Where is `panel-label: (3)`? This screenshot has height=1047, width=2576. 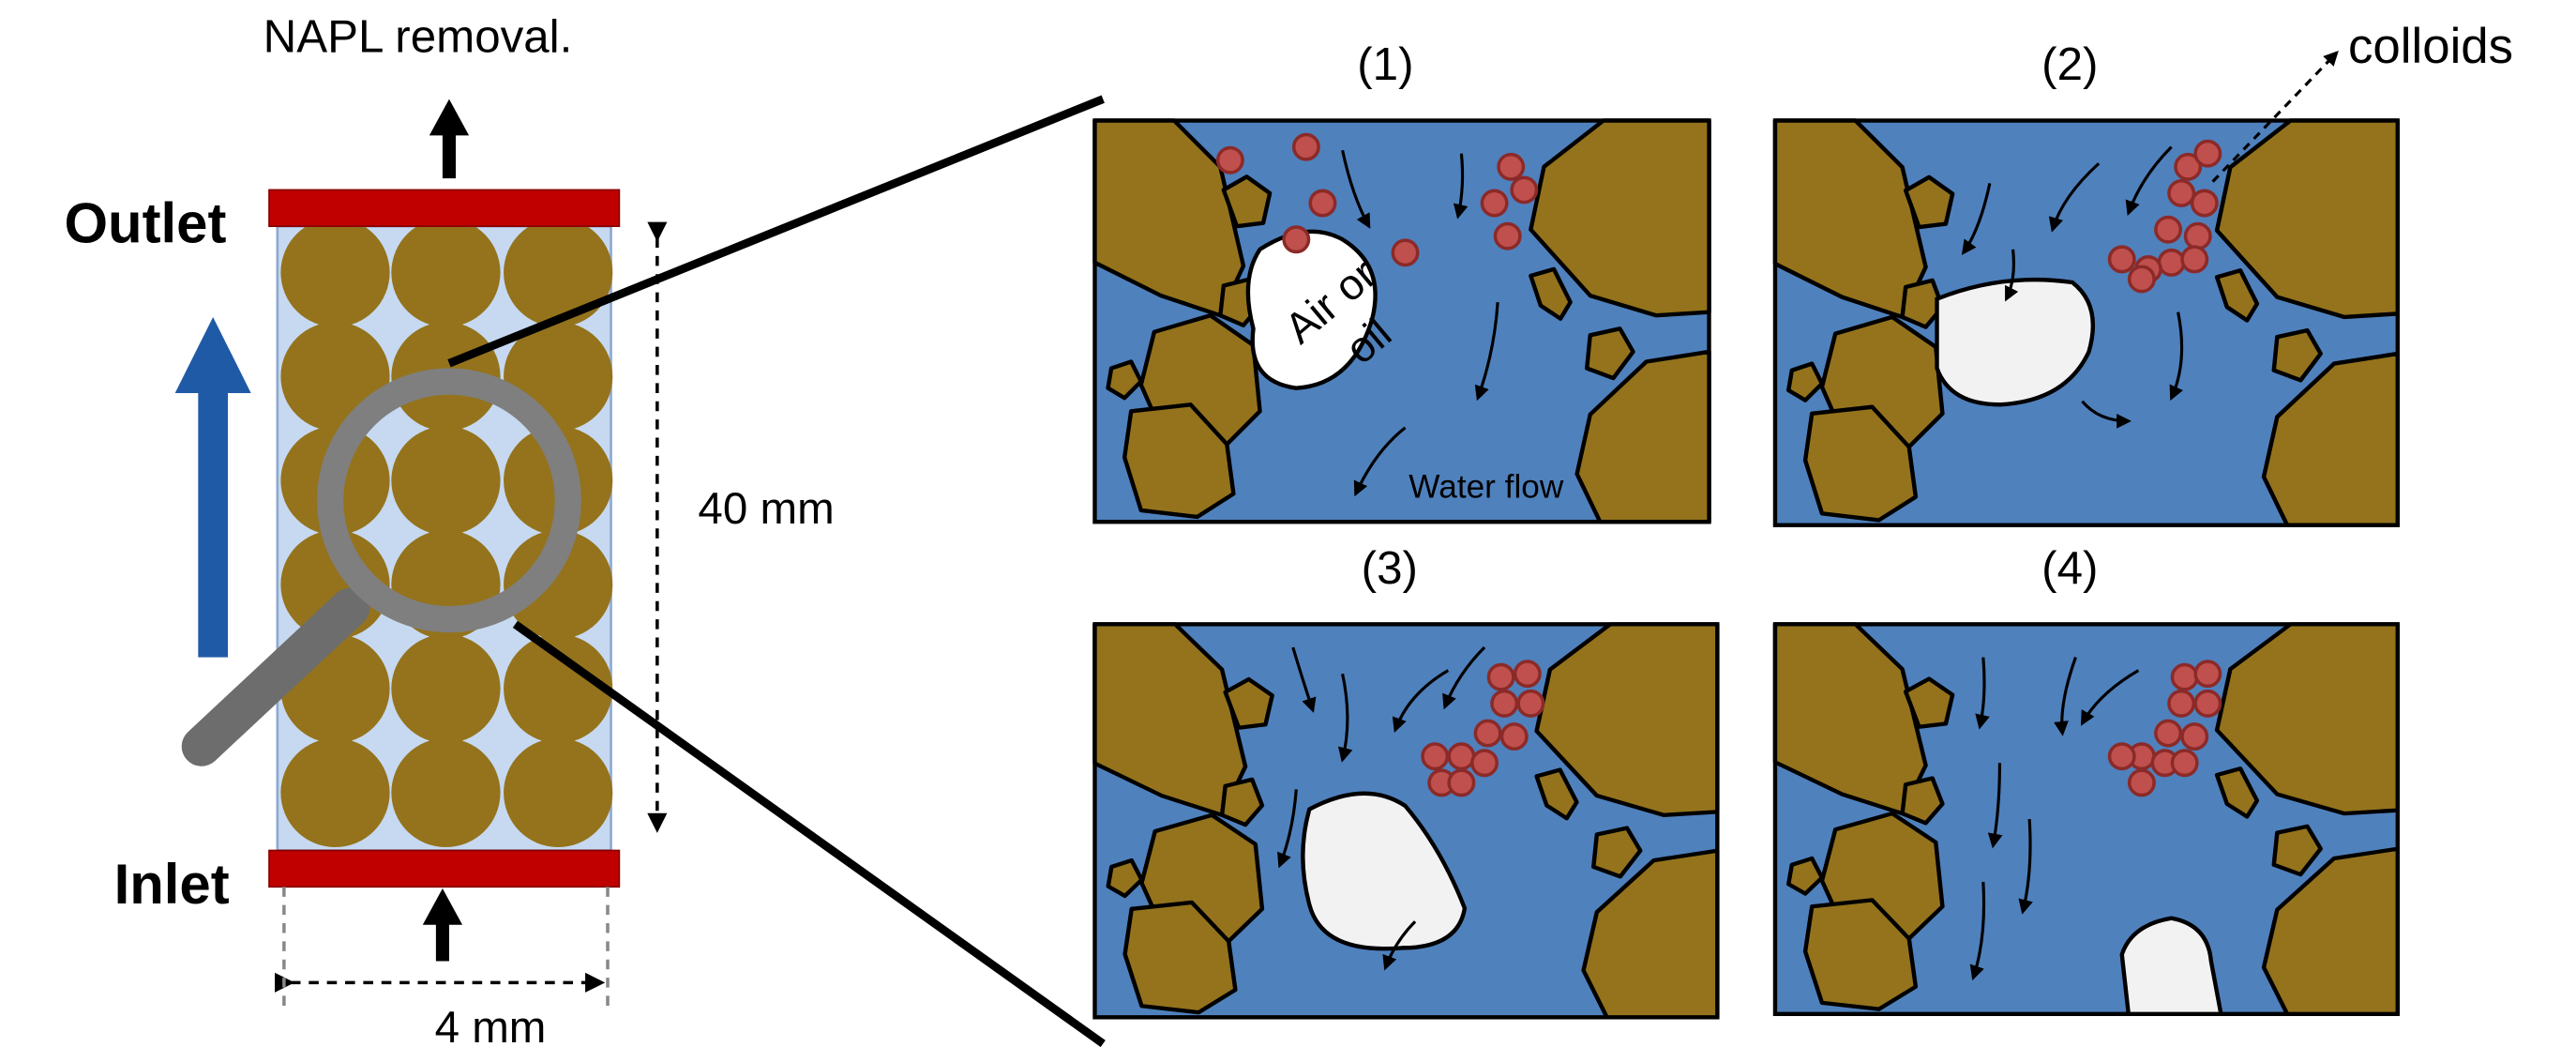 panel-label: (3) is located at coordinates (1390, 568).